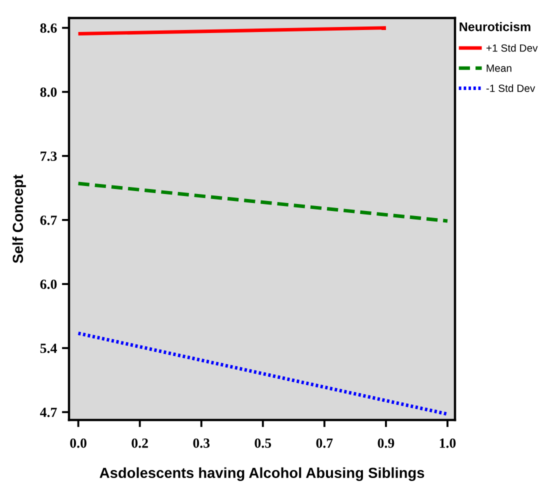  What do you see at coordinates (48, 413) in the screenshot?
I see `y-tick-label: 4.7` at bounding box center [48, 413].